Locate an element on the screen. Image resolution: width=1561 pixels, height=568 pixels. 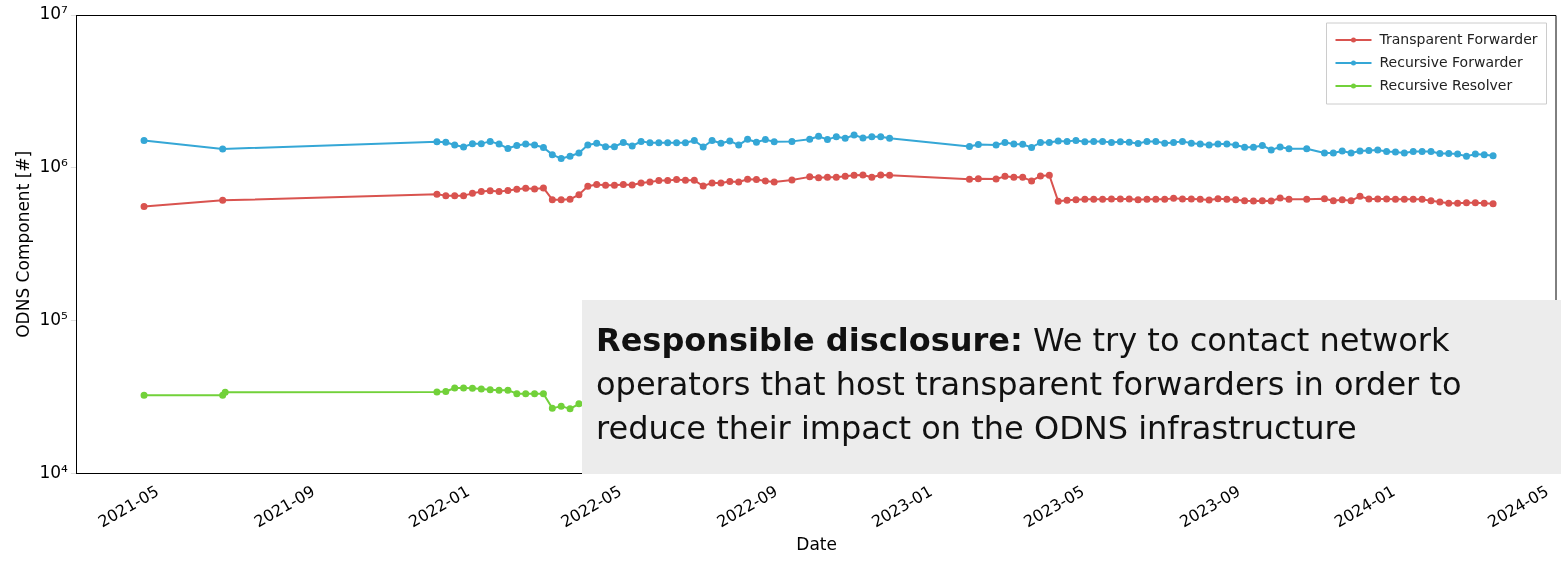
y-tick-label: 10⁷ is located at coordinates (54, 13).